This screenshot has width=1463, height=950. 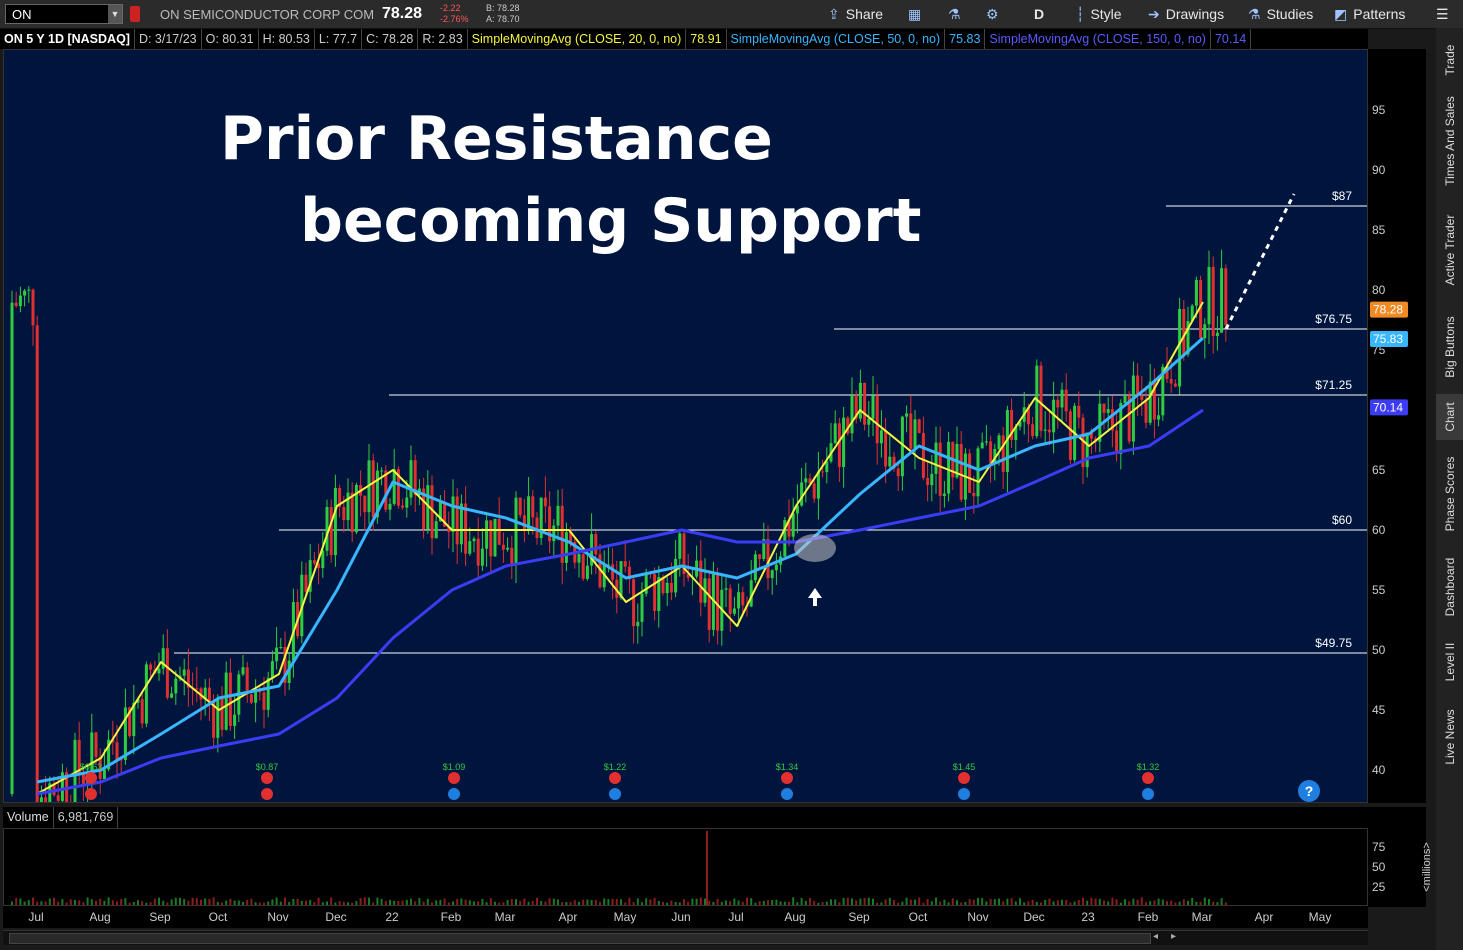 I want to click on patterns-button: ◩ Patterns, so click(x=1369, y=14).